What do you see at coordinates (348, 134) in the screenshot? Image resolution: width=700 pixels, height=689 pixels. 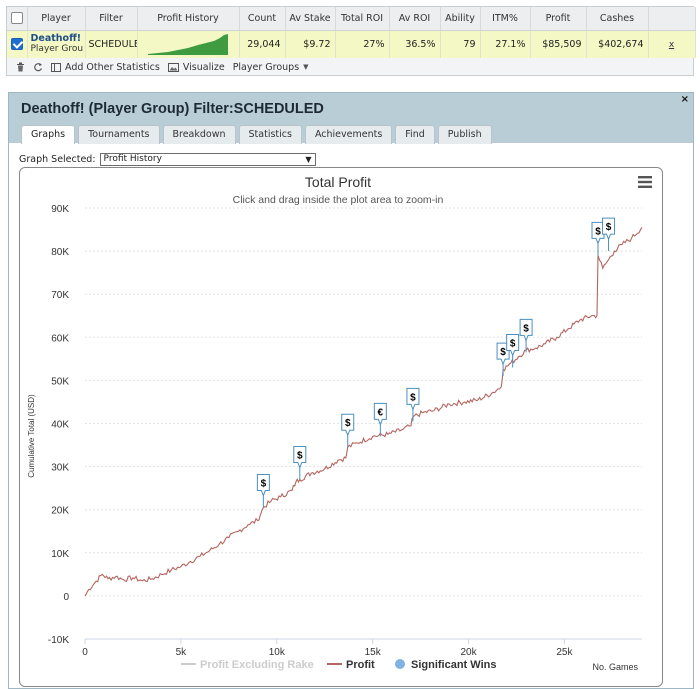 I see `tab-achievements: Achievements` at bounding box center [348, 134].